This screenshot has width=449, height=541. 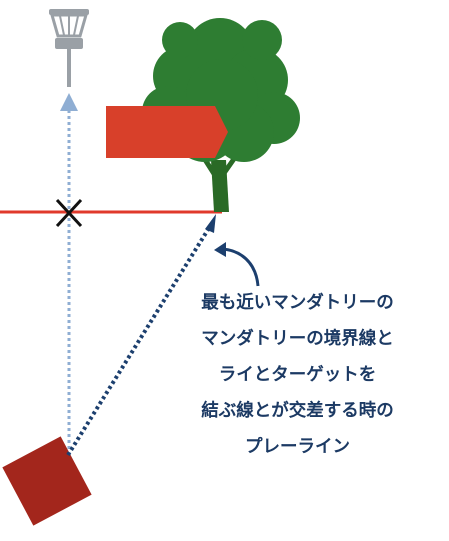 I want to click on callout-arrow, so click(x=240, y=267).